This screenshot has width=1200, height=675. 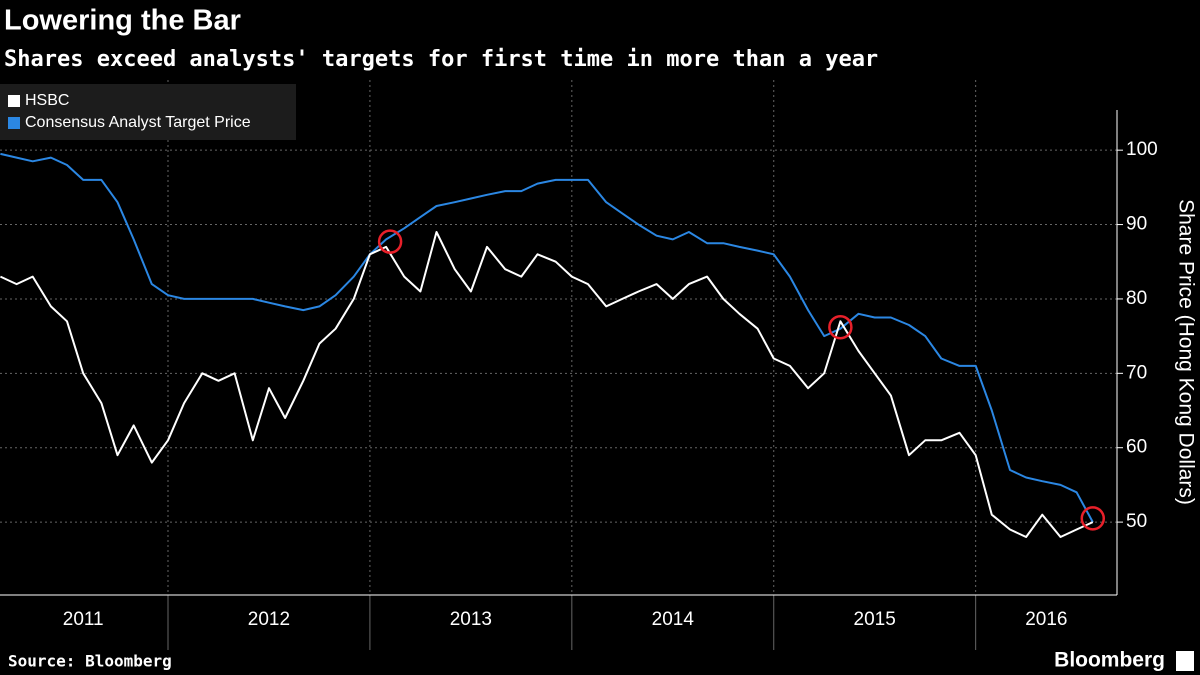 I want to click on y-tick-label: 80, so click(x=1136, y=298).